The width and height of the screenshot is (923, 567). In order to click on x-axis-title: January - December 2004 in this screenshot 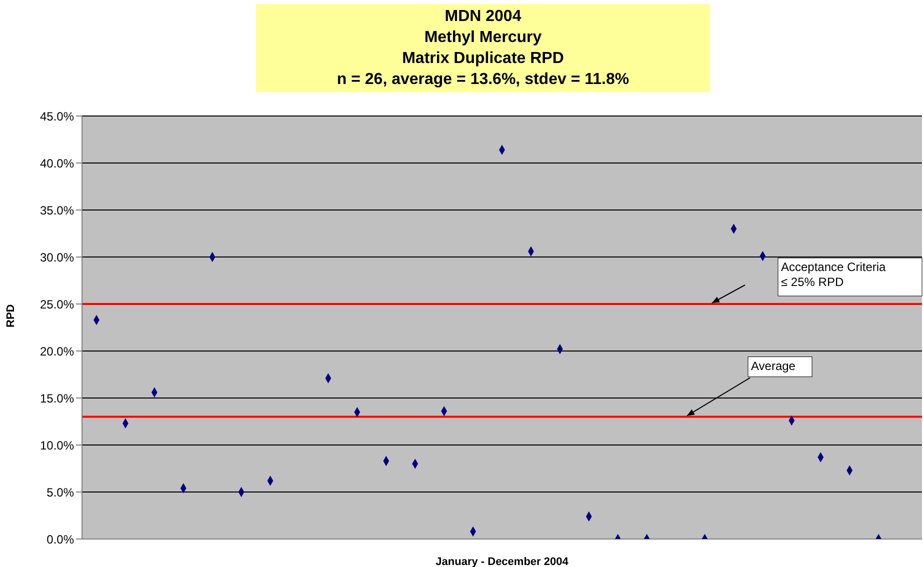, I will do `click(503, 561)`.